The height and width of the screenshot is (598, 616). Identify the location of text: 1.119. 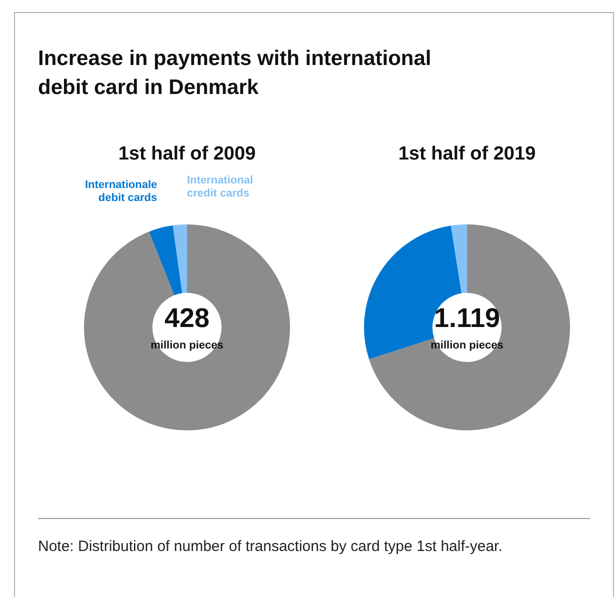
(467, 317).